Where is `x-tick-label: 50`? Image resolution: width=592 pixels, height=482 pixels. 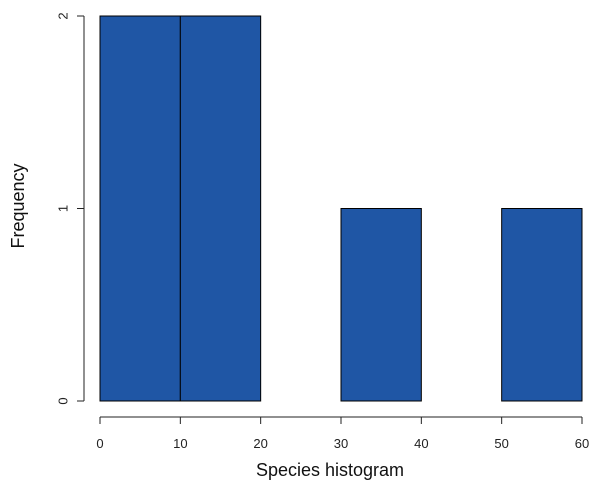
x-tick-label: 50 is located at coordinates (501, 443).